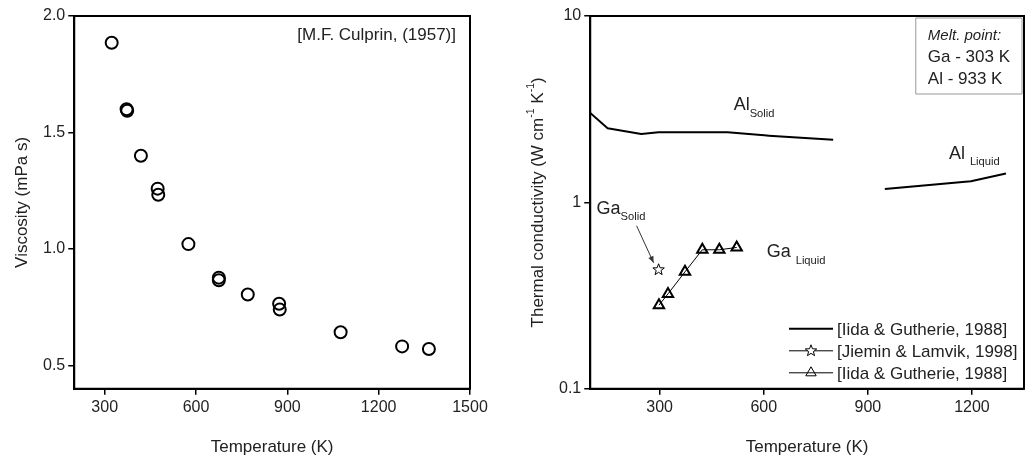  What do you see at coordinates (54, 131) in the screenshot?
I see `y-tick-label: 1.5` at bounding box center [54, 131].